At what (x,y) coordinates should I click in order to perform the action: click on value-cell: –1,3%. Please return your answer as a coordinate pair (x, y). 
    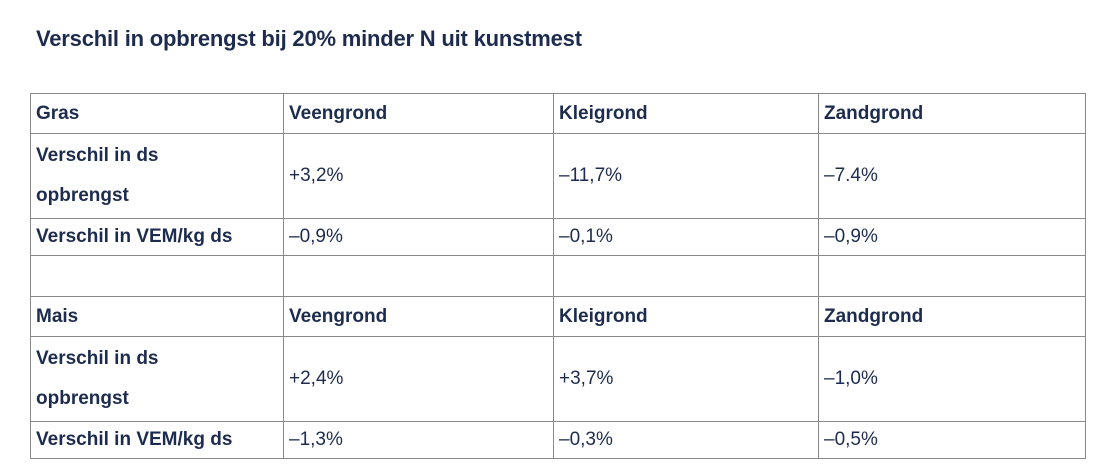
    Looking at the image, I should click on (418, 440).